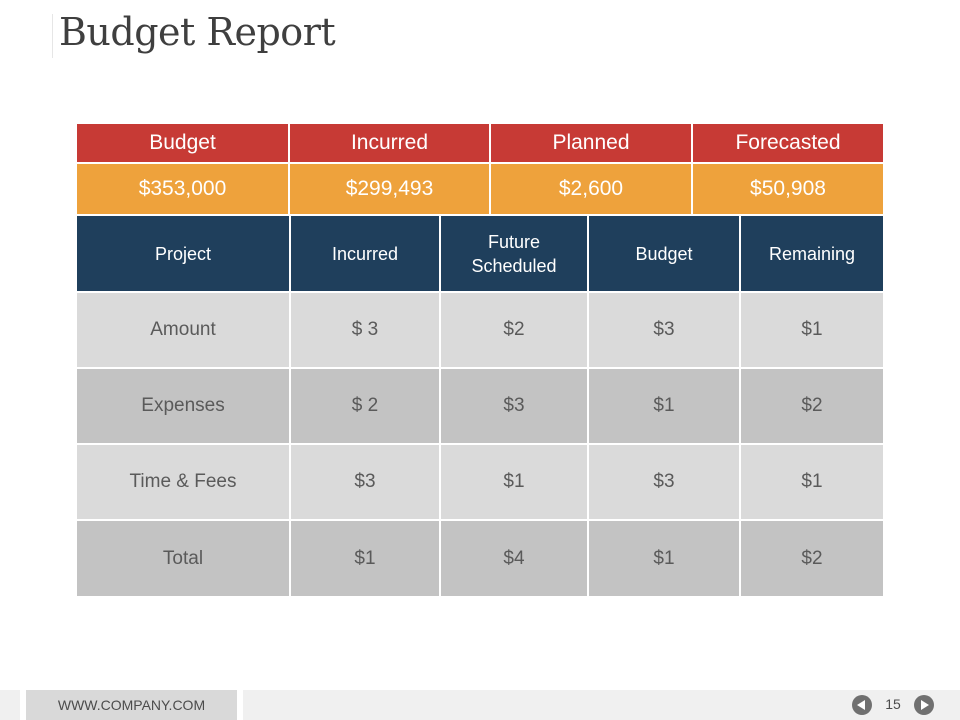 The image size is (960, 720). I want to click on table-cell: $4, so click(514, 558).